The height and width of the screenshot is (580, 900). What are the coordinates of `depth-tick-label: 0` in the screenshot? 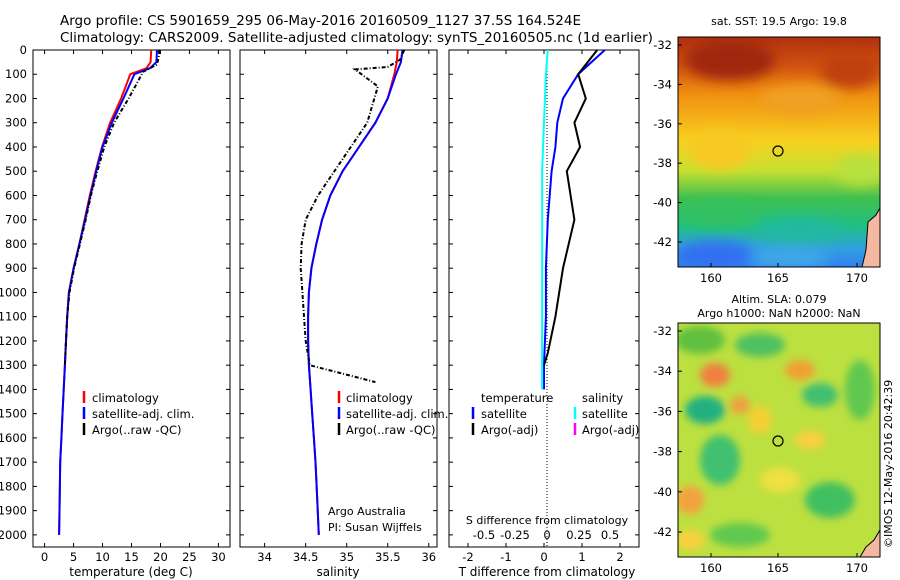 It's located at (23, 50).